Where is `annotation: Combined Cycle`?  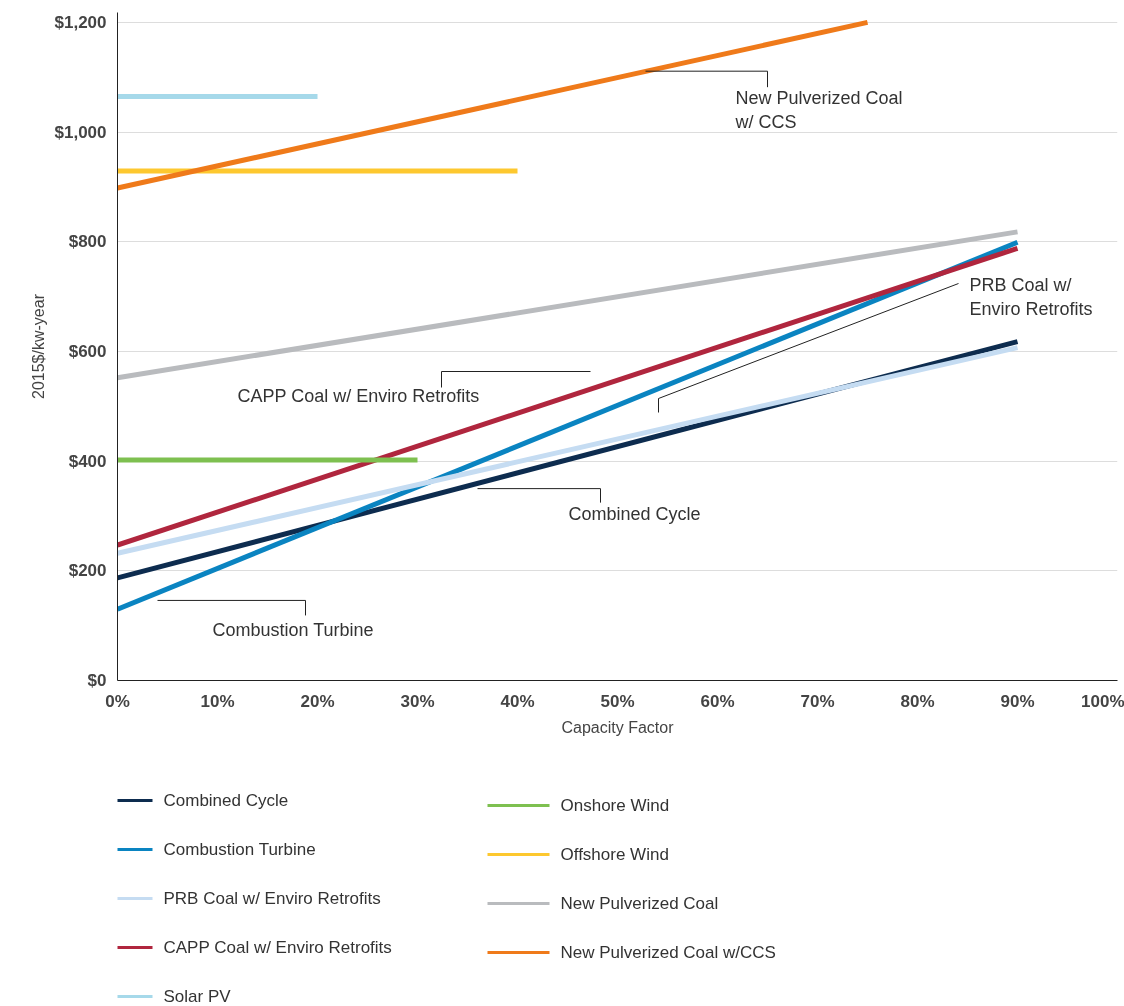 annotation: Combined Cycle is located at coordinates (634, 513).